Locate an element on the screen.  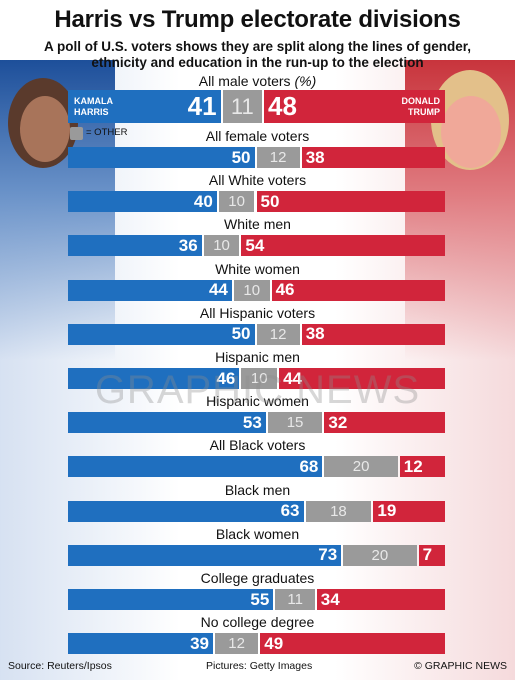
trump-bar: 46 is located at coordinates (358, 290).